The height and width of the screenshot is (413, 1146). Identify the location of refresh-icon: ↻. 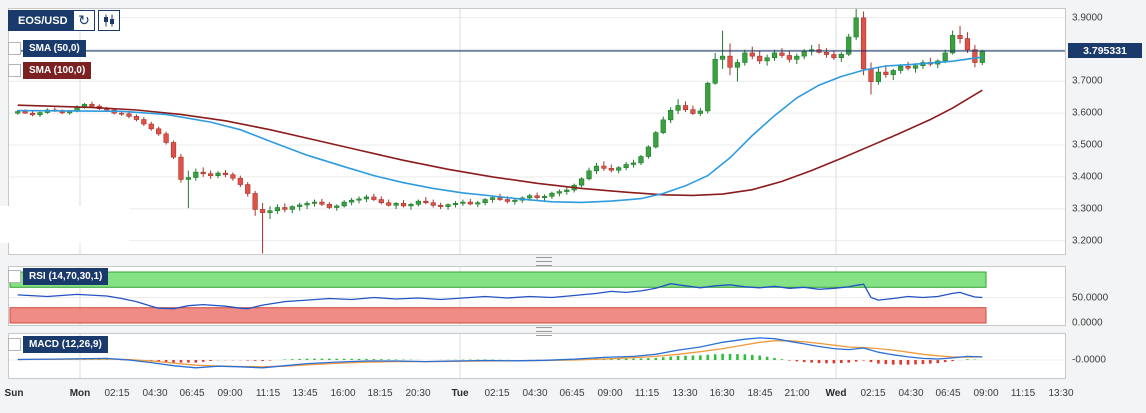
(84, 20).